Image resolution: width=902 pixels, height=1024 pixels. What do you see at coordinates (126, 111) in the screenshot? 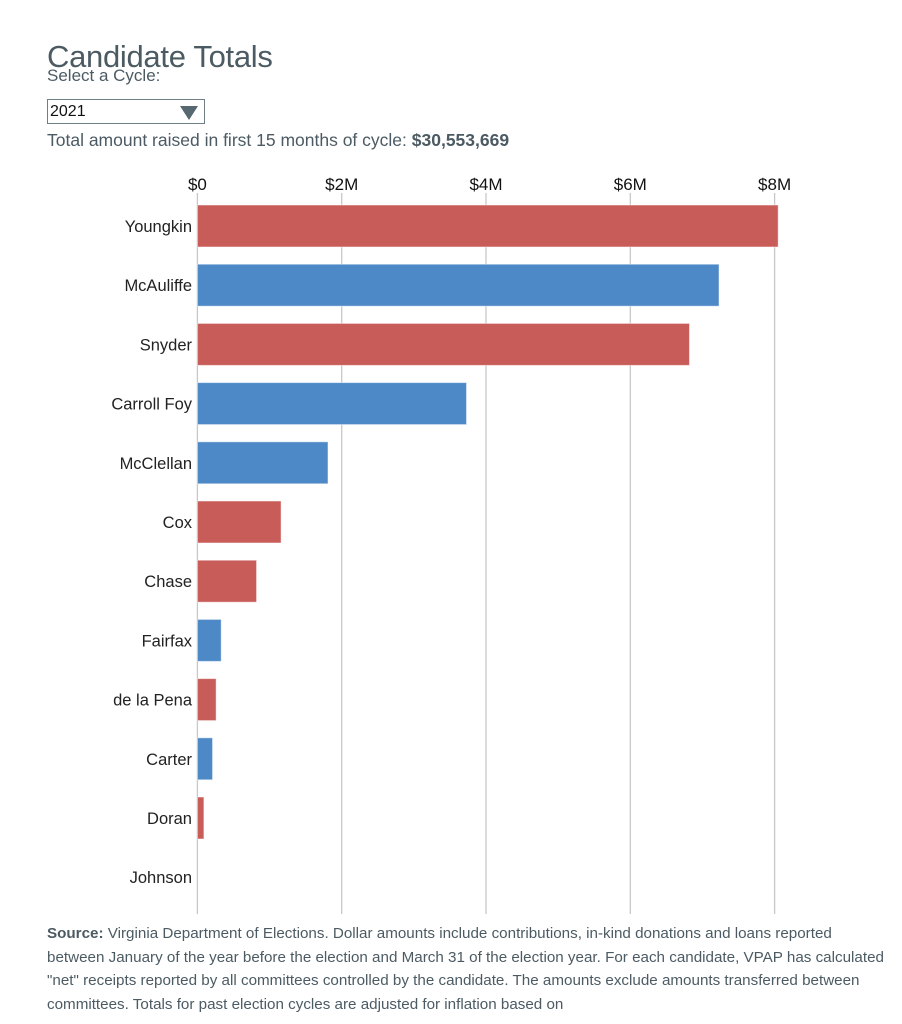
I see `cycle-dropdown: 2021` at bounding box center [126, 111].